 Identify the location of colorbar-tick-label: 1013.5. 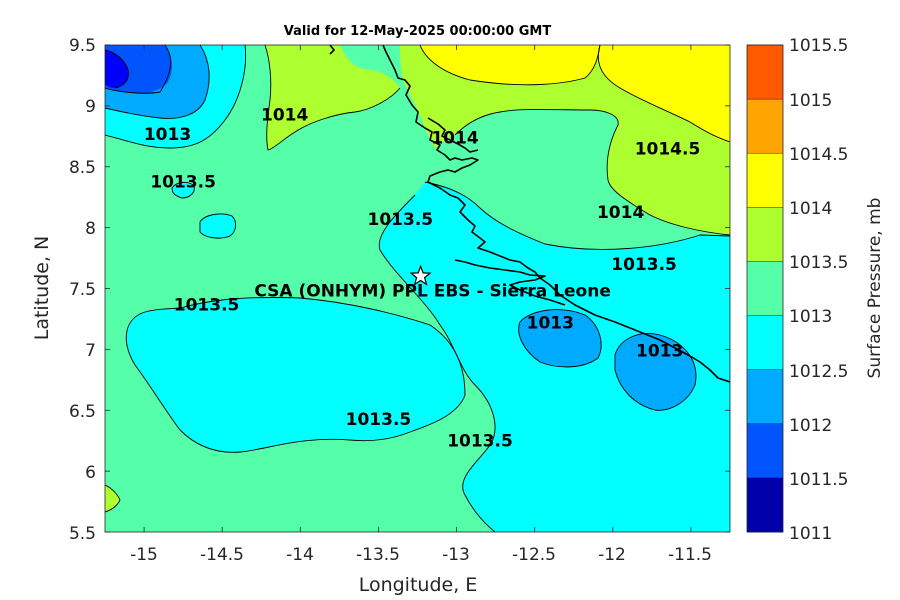
(818, 263).